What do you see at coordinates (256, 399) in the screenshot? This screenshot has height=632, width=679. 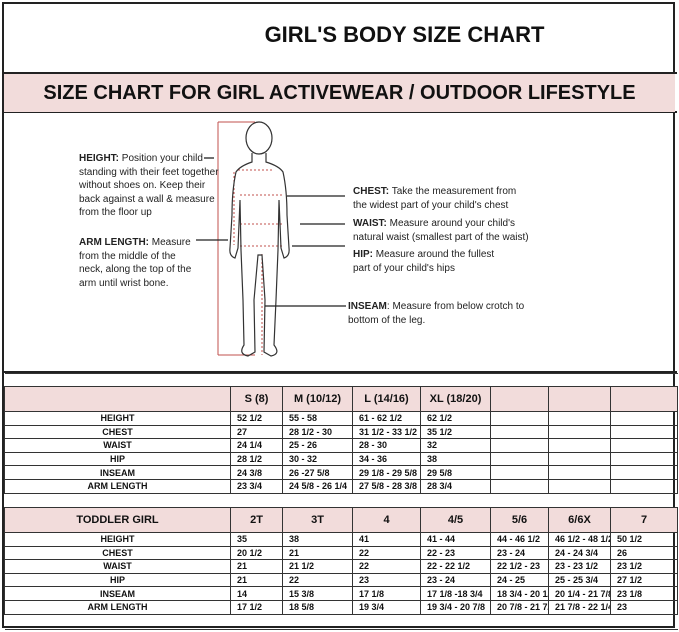 I see `size-header: S (8)` at bounding box center [256, 399].